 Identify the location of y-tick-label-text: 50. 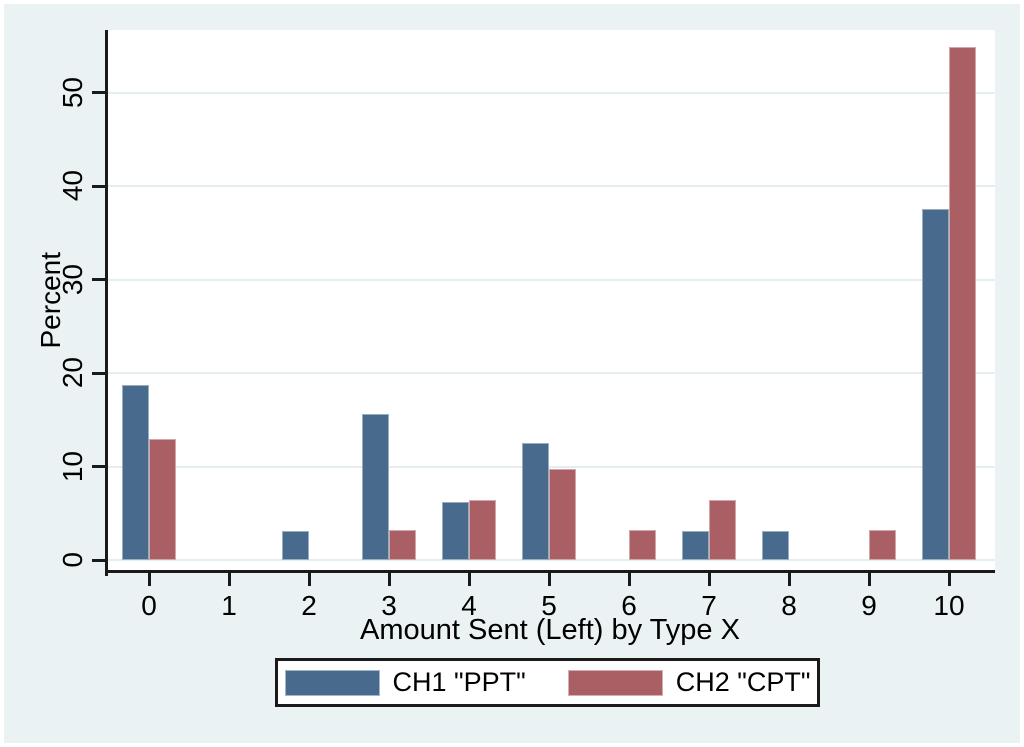
(72, 92).